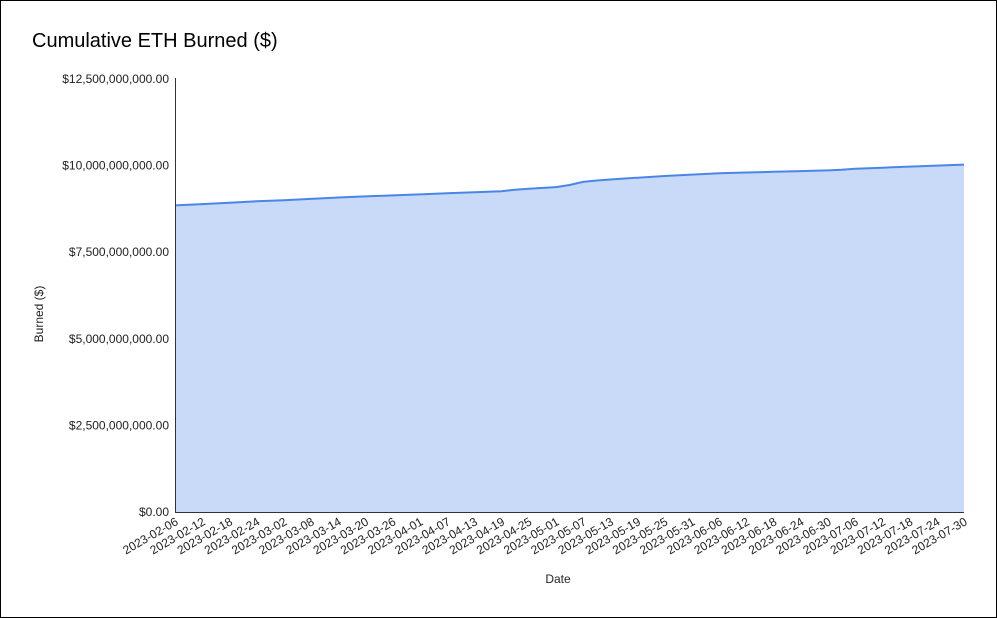  What do you see at coordinates (558, 579) in the screenshot?
I see `x-axis-title: Date` at bounding box center [558, 579].